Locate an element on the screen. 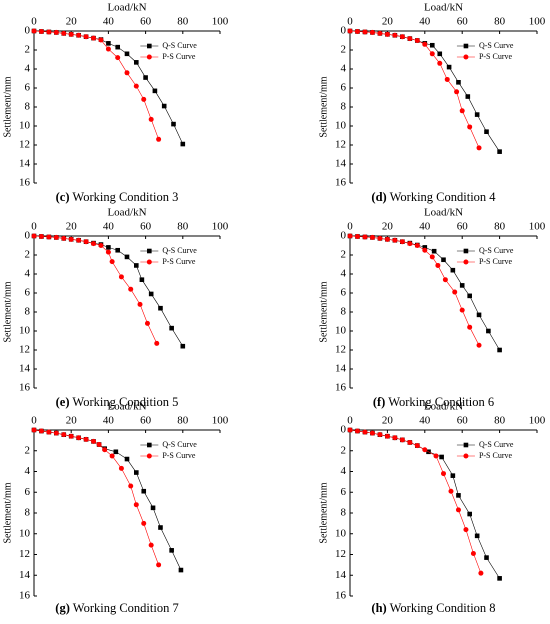 The width and height of the screenshot is (550, 624). caption: (h) Working Condition 8 is located at coordinates (433, 608).